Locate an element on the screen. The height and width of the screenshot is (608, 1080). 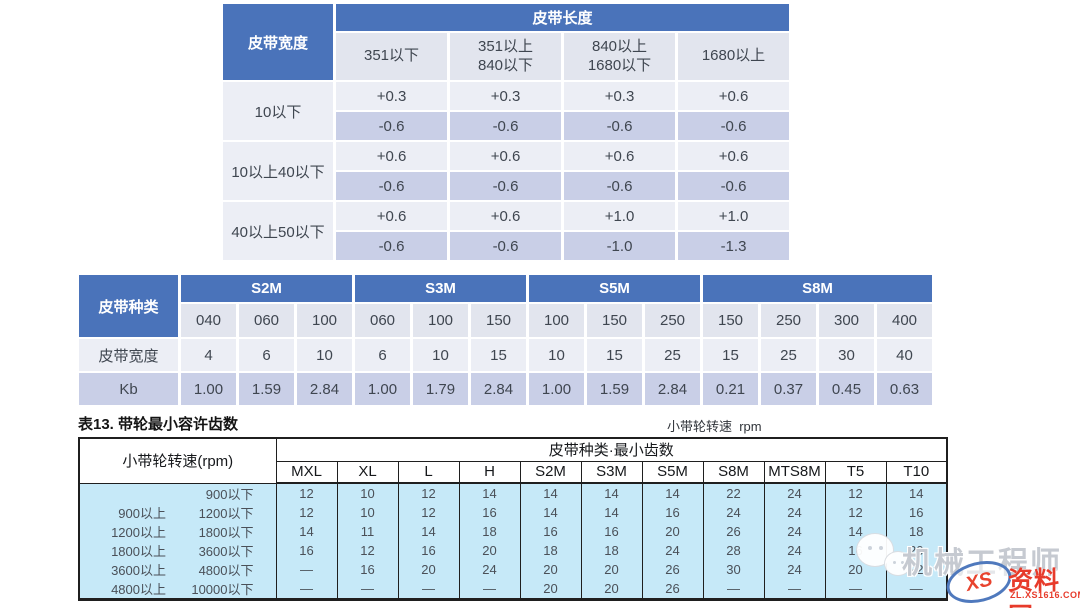
belt-type-col-header: MXL is located at coordinates (306, 472).